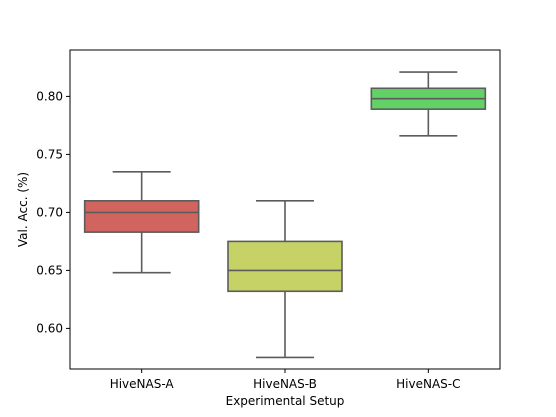 This screenshot has width=556, height=417. What do you see at coordinates (285, 401) in the screenshot?
I see `x-axis-label: Experimental Setup` at bounding box center [285, 401].